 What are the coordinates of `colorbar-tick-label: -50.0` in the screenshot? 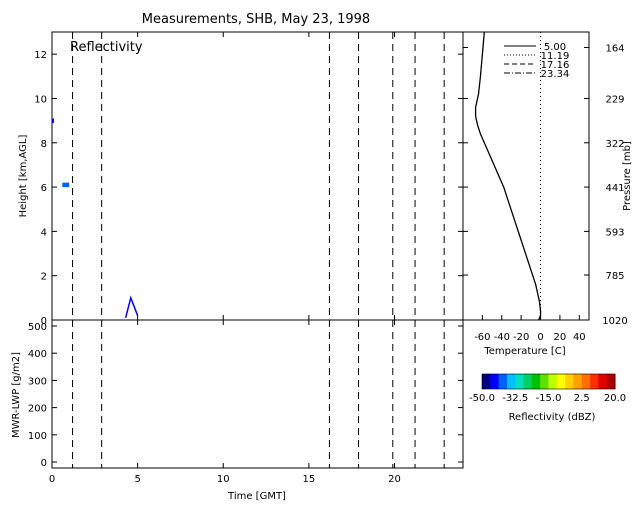 It's located at (482, 398).